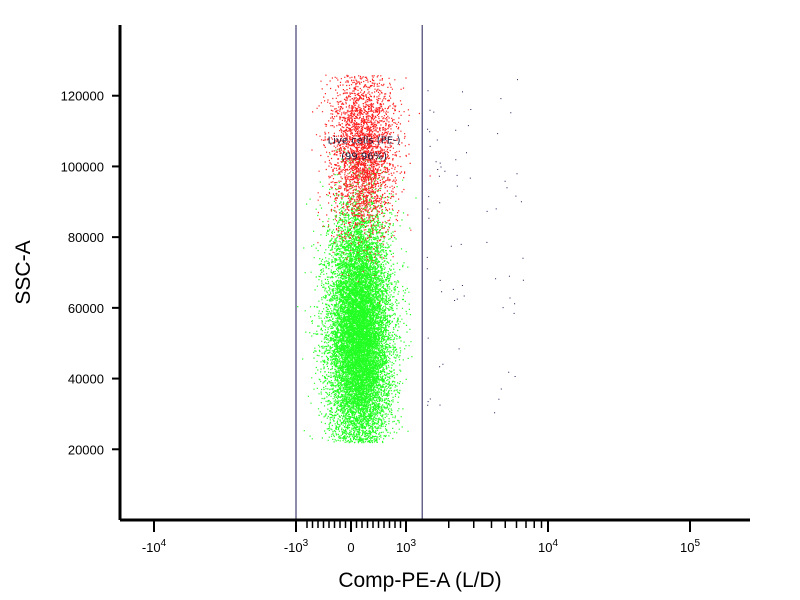 The width and height of the screenshot is (800, 600). Describe the element at coordinates (419, 580) in the screenshot. I see `x-axis-title: Comp-PE-A (L/D)` at that location.